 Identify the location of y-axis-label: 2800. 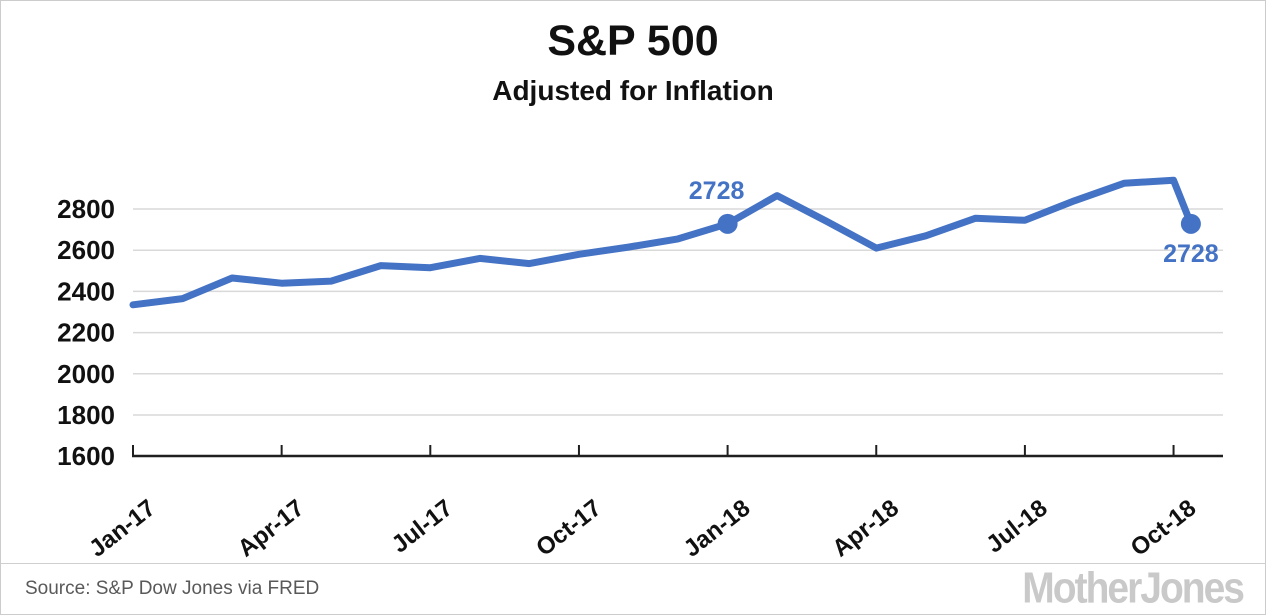
(86, 209).